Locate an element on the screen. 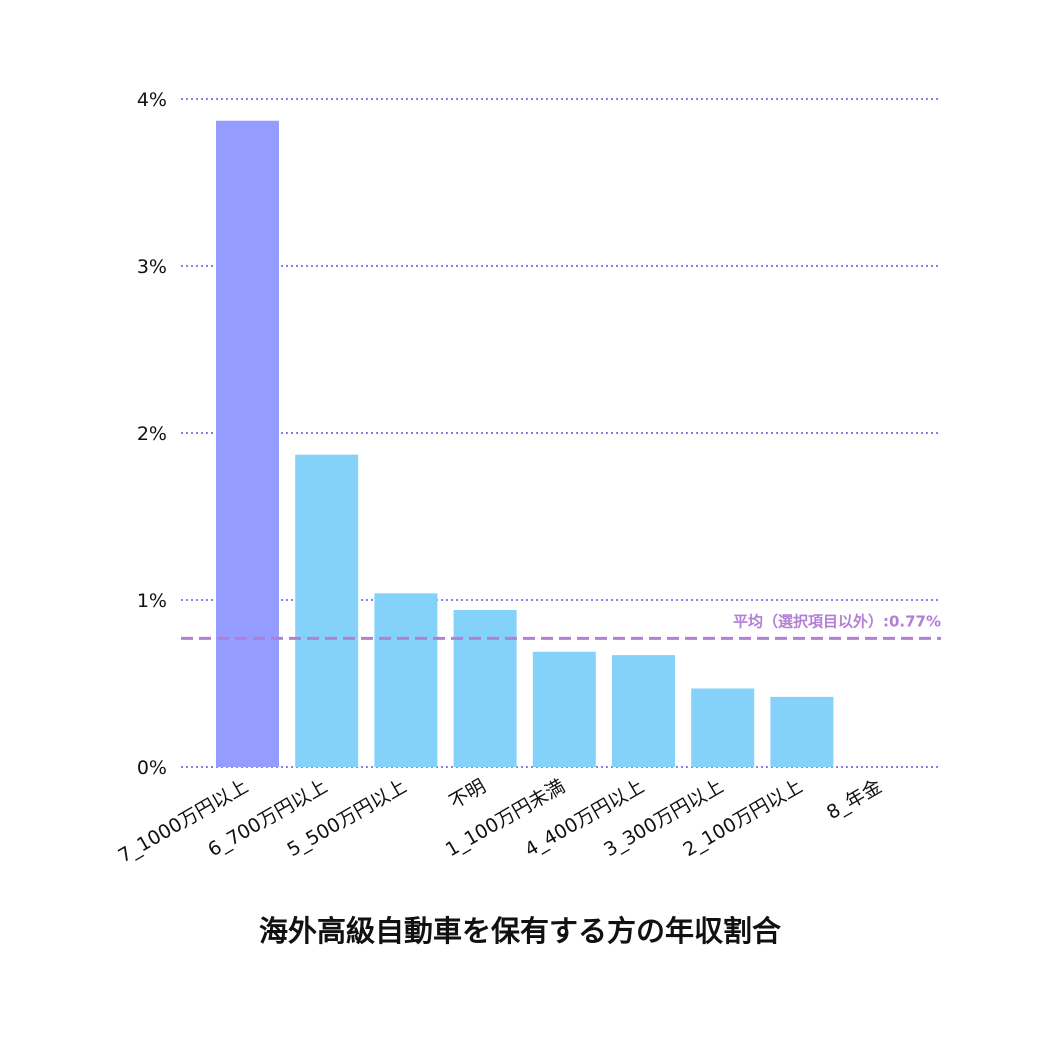  y-tick-label: 4% is located at coordinates (152, 100).